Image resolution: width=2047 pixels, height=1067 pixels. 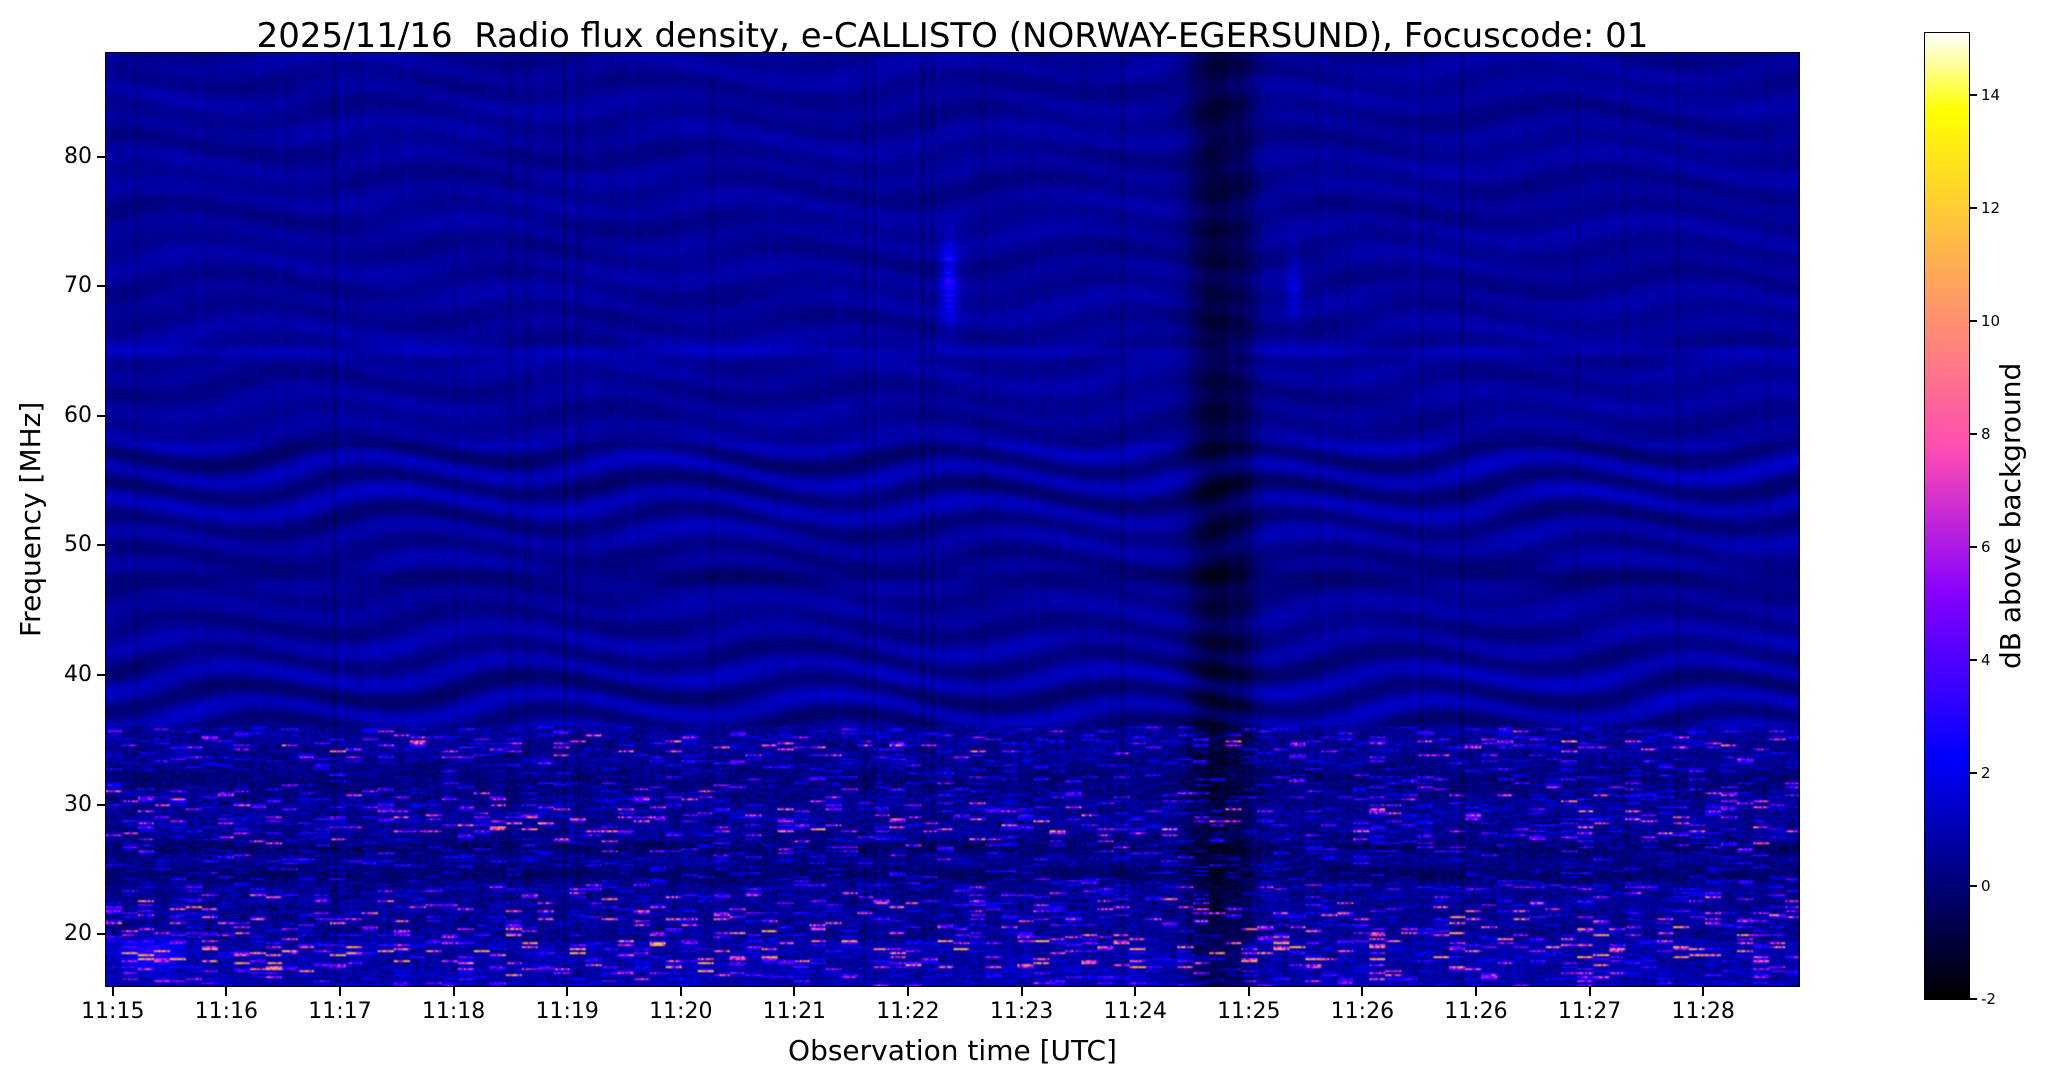 I want to click on colorbar-tick-label: 4, so click(x=1986, y=660).